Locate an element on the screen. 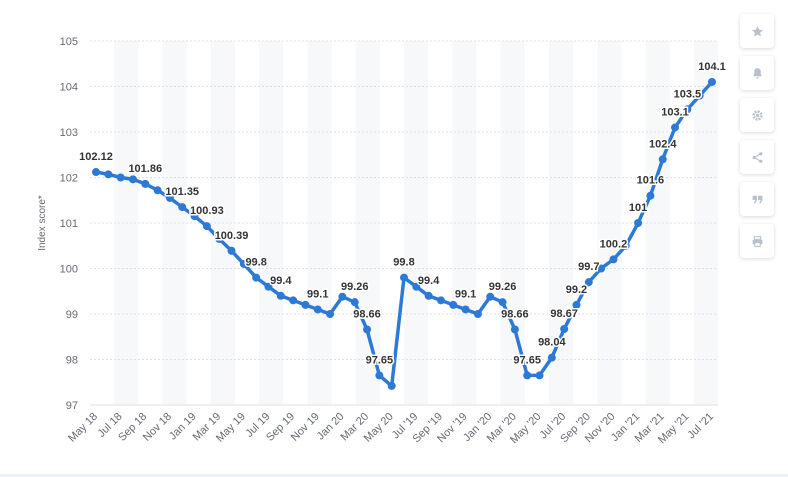  data-label: 102.12 is located at coordinates (96, 157).